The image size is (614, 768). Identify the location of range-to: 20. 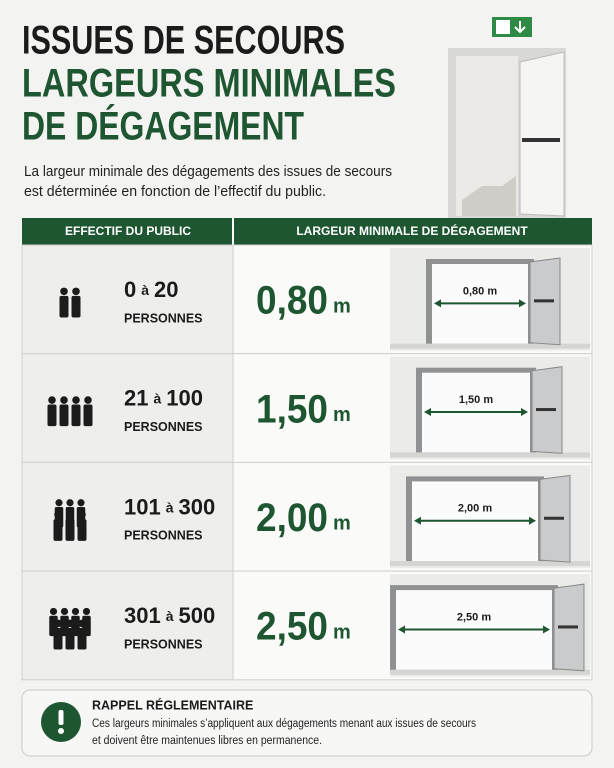
(166, 289).